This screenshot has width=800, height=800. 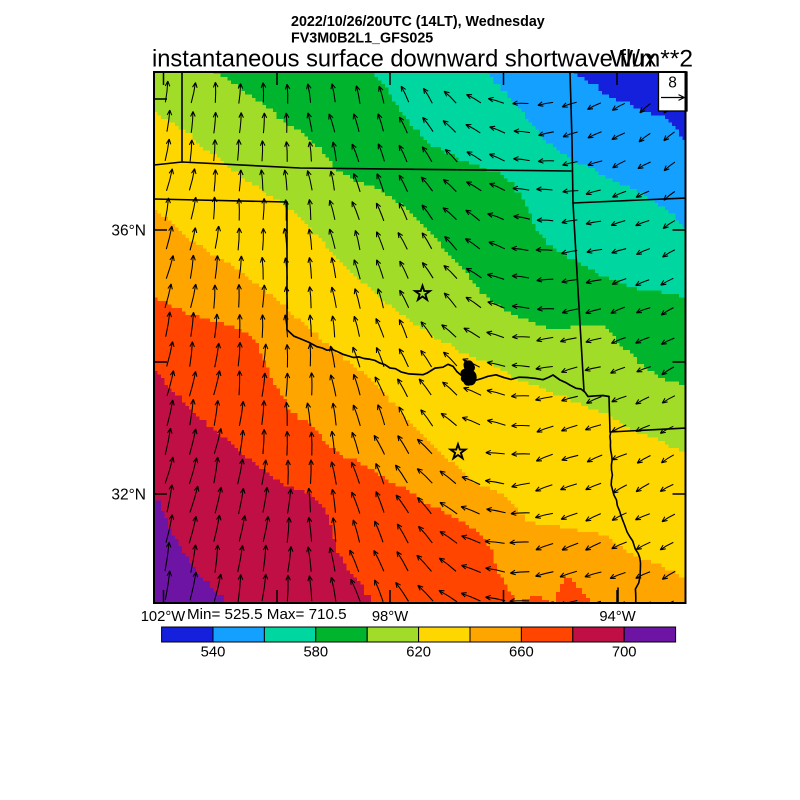 What do you see at coordinates (362, 39) in the screenshot?
I see `svg-text: FV3M0B2L1_GFS025` at bounding box center [362, 39].